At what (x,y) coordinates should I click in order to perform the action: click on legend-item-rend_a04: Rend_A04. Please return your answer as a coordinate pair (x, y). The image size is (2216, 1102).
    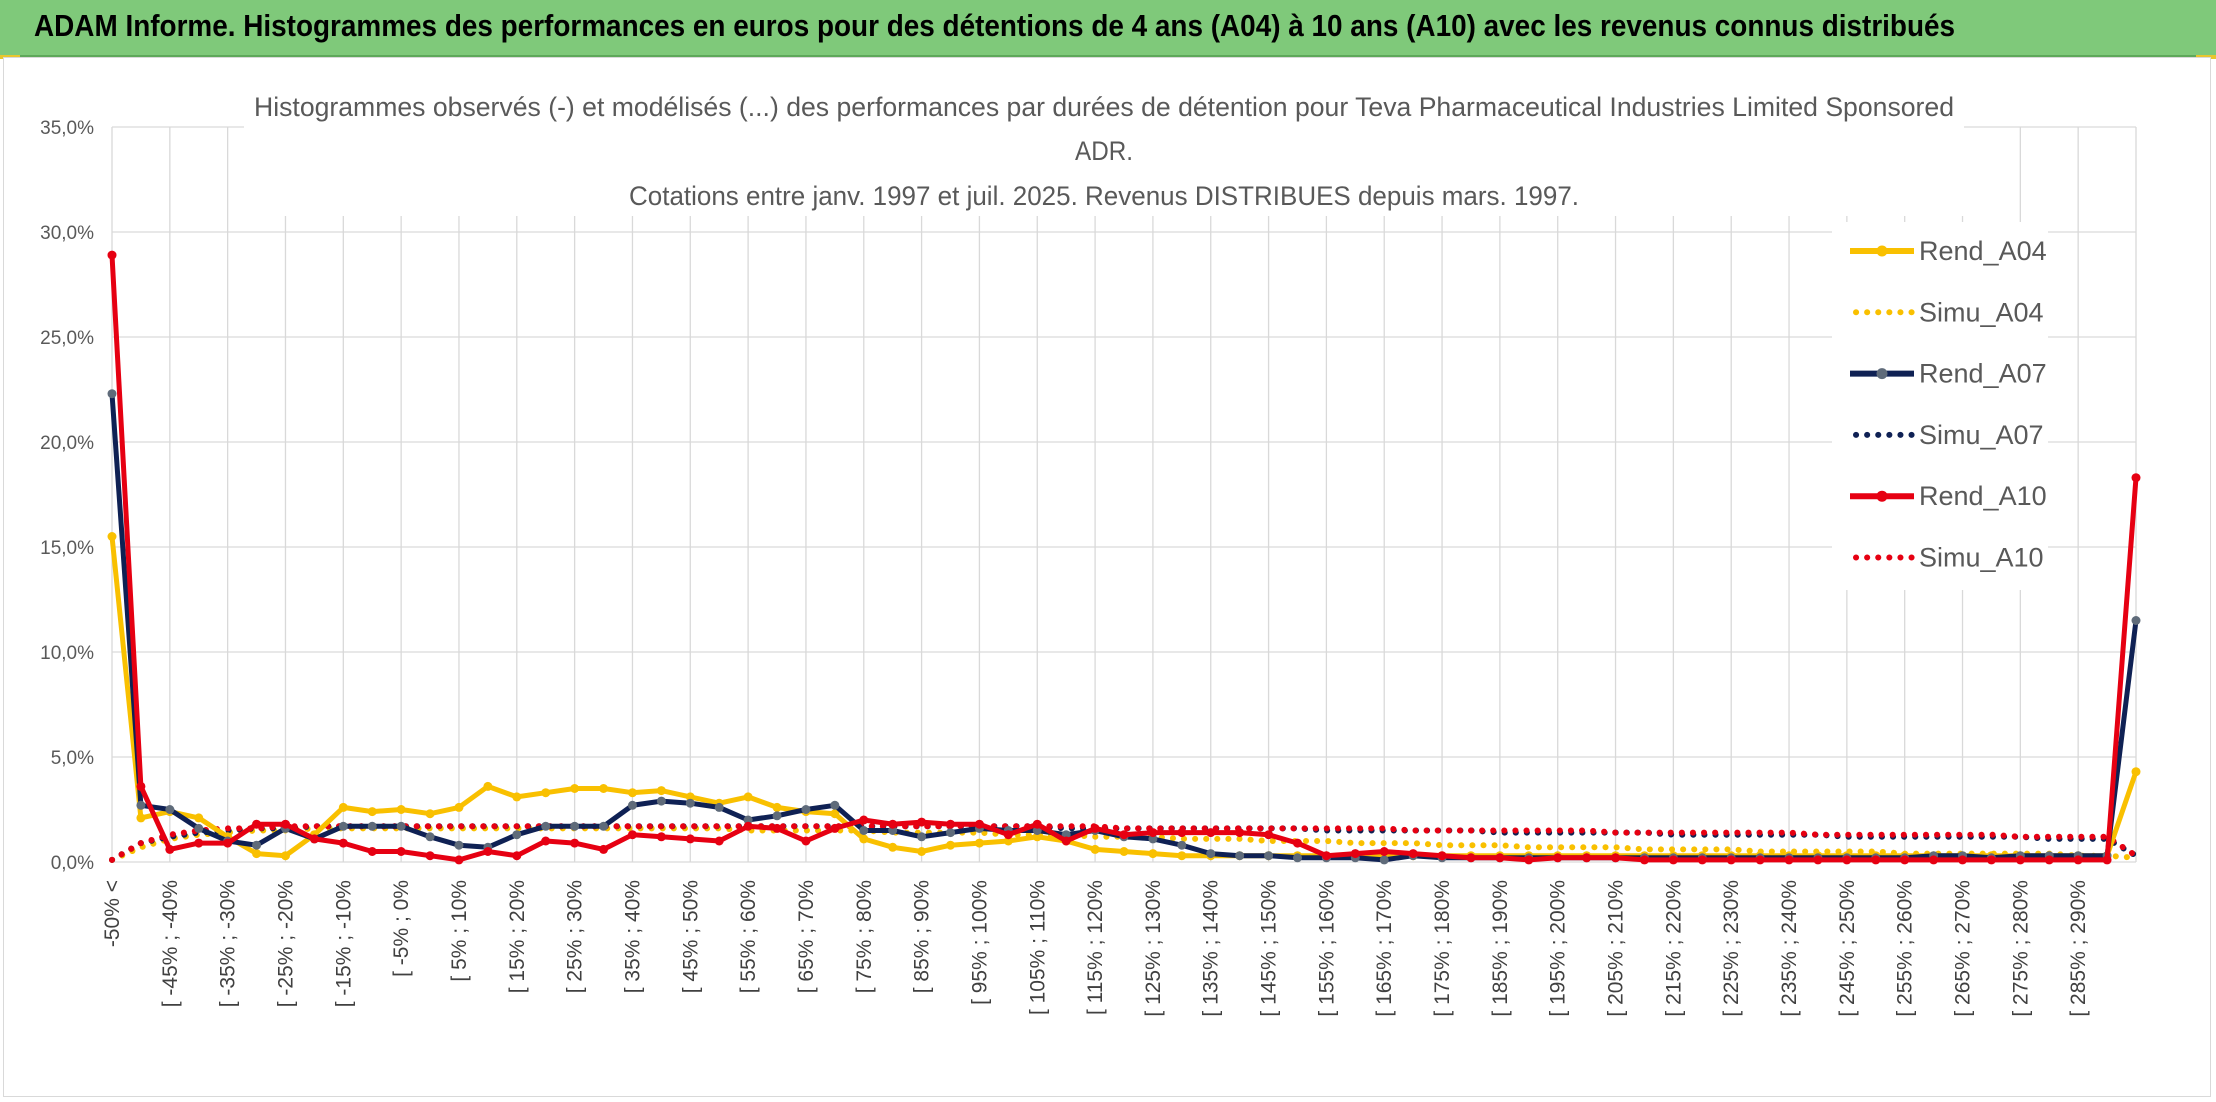
    Looking at the image, I should click on (1948, 251).